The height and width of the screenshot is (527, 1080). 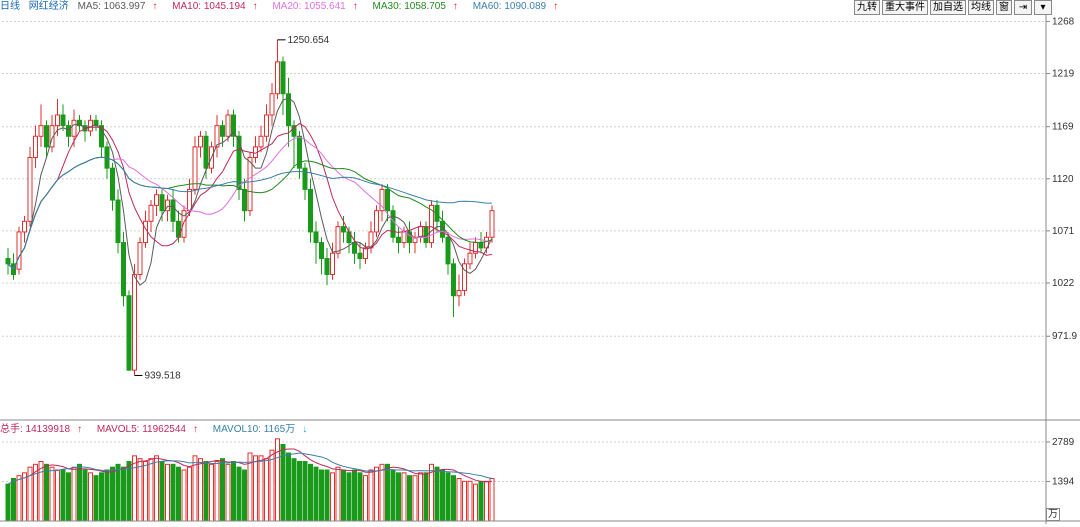 I want to click on jiuzhuan-button: 九转, so click(x=867, y=7).